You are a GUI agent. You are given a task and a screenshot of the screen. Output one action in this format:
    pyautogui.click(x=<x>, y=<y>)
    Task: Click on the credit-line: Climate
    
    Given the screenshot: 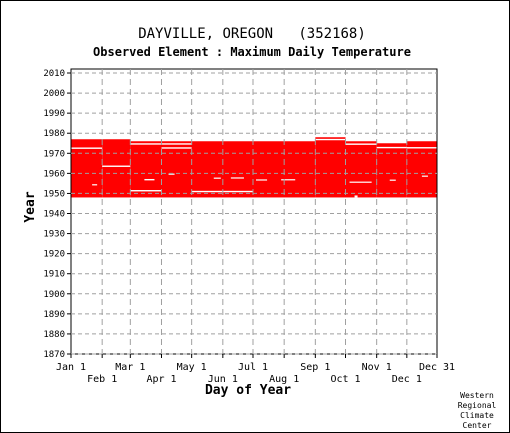 What is the action you would take?
    pyautogui.click(x=477, y=415)
    